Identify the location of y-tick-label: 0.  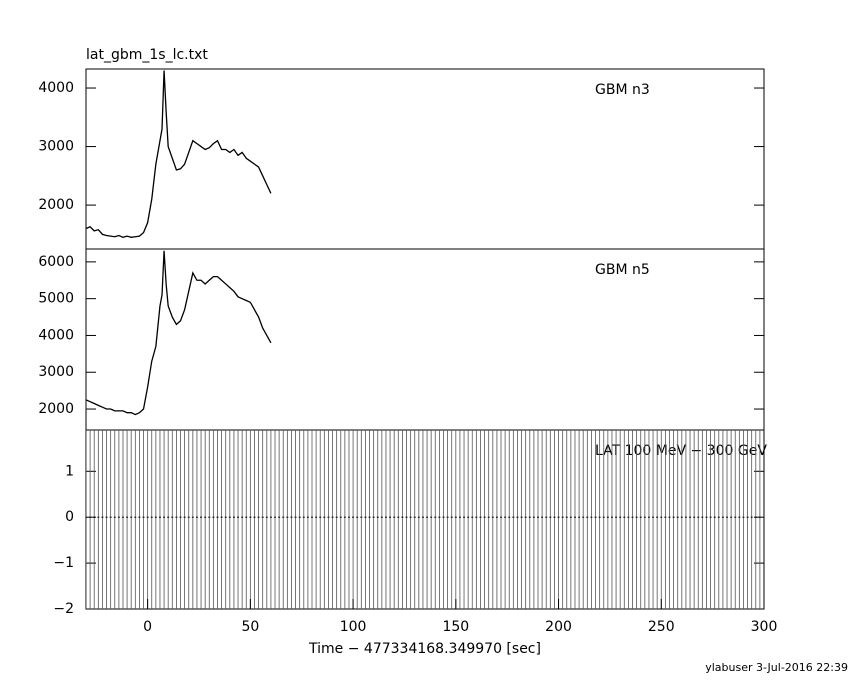
(69, 517).